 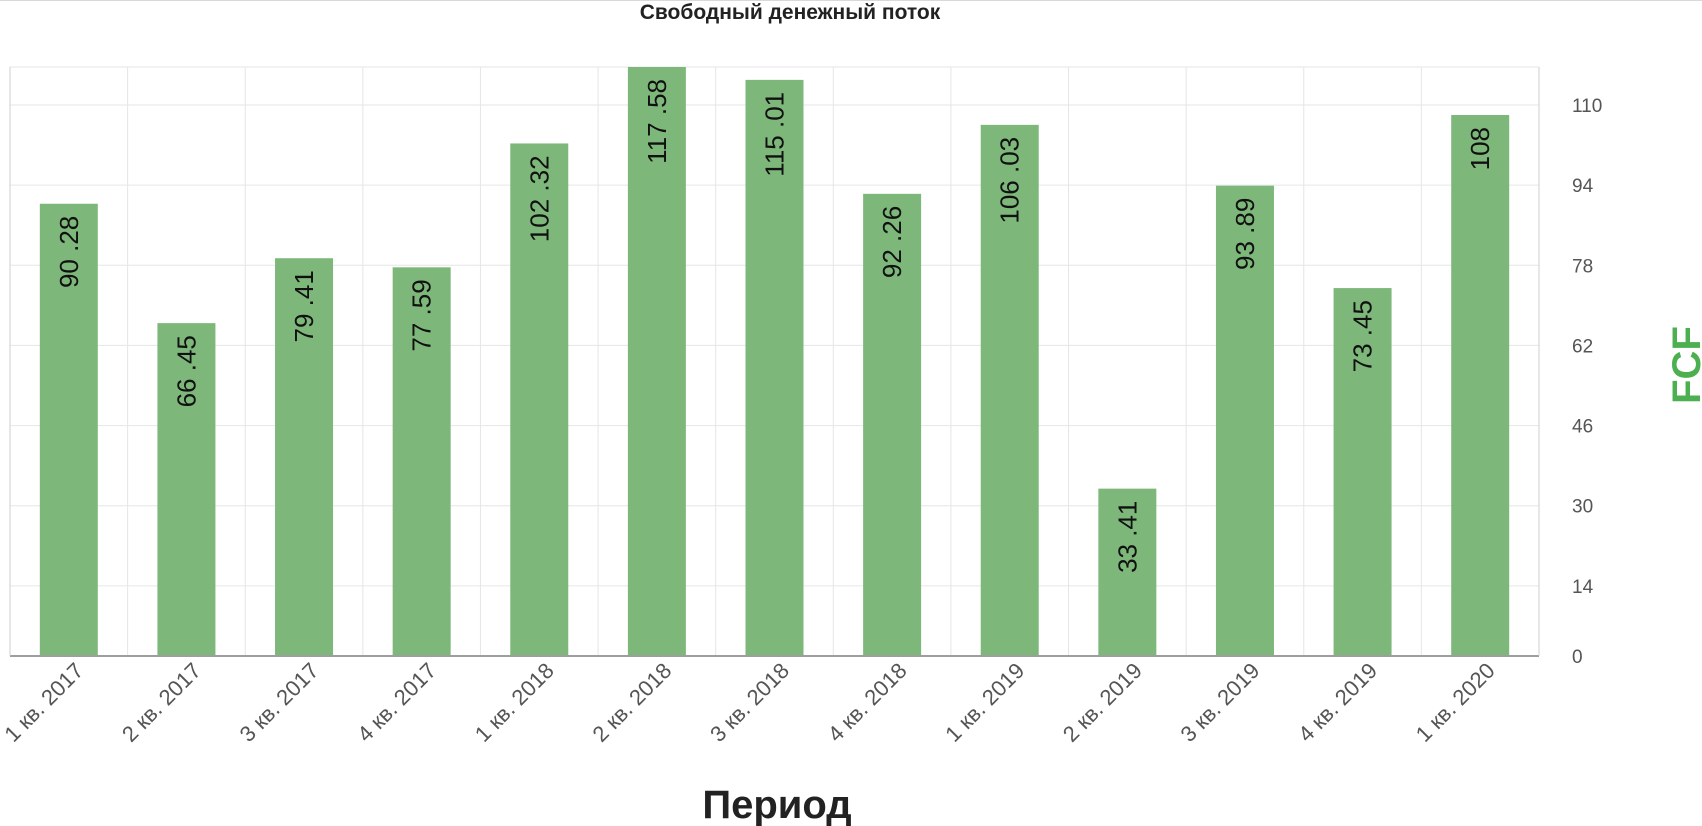 What do you see at coordinates (304, 306) in the screenshot?
I see `bar-value-label: 79 .41` at bounding box center [304, 306].